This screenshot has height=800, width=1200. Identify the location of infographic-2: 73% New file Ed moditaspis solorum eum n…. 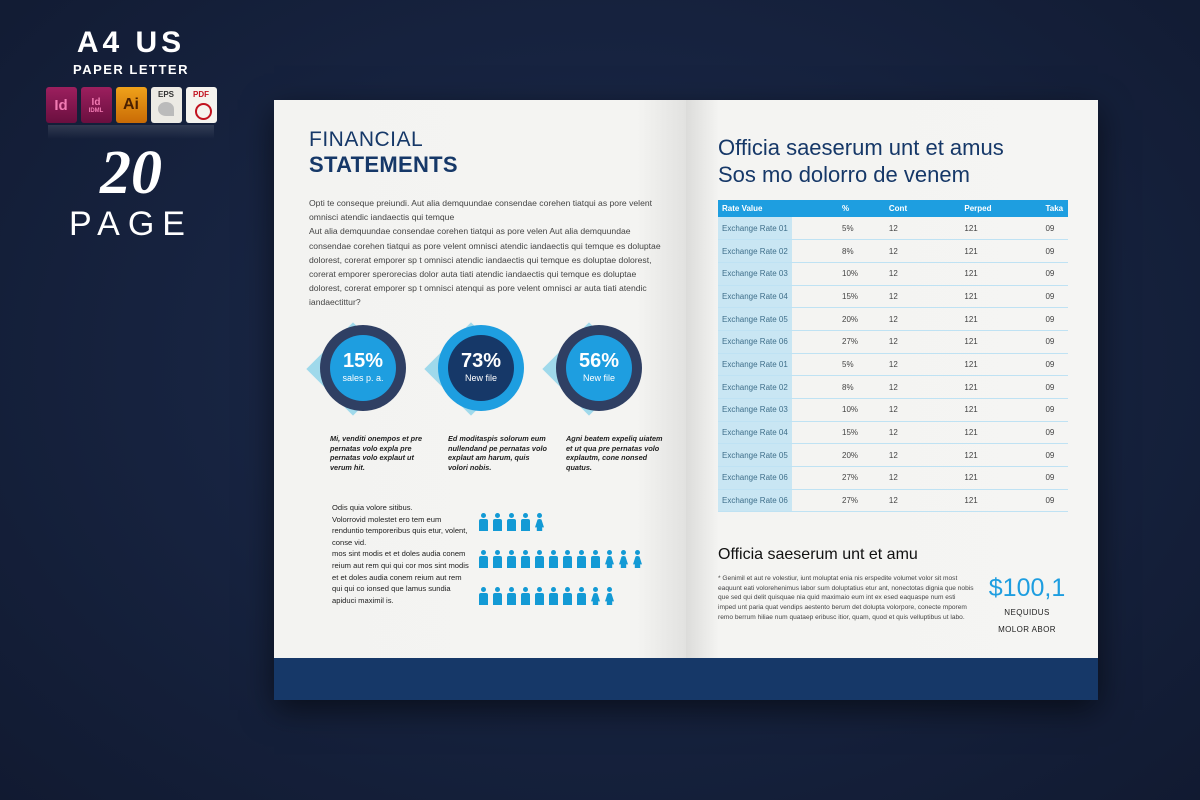
(482, 402).